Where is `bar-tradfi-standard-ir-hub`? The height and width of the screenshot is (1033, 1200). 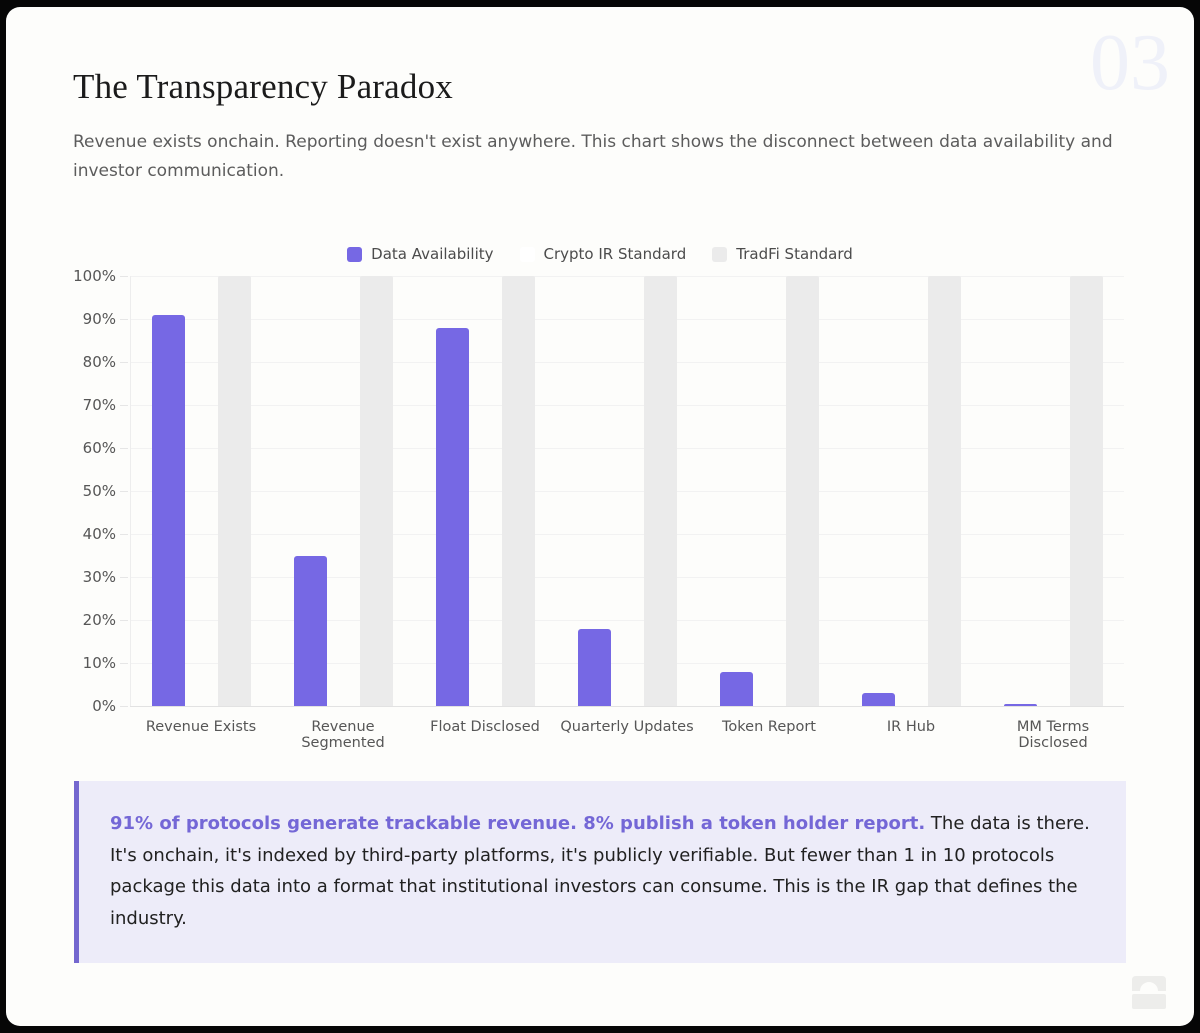
bar-tradfi-standard-ir-hub is located at coordinates (944, 491).